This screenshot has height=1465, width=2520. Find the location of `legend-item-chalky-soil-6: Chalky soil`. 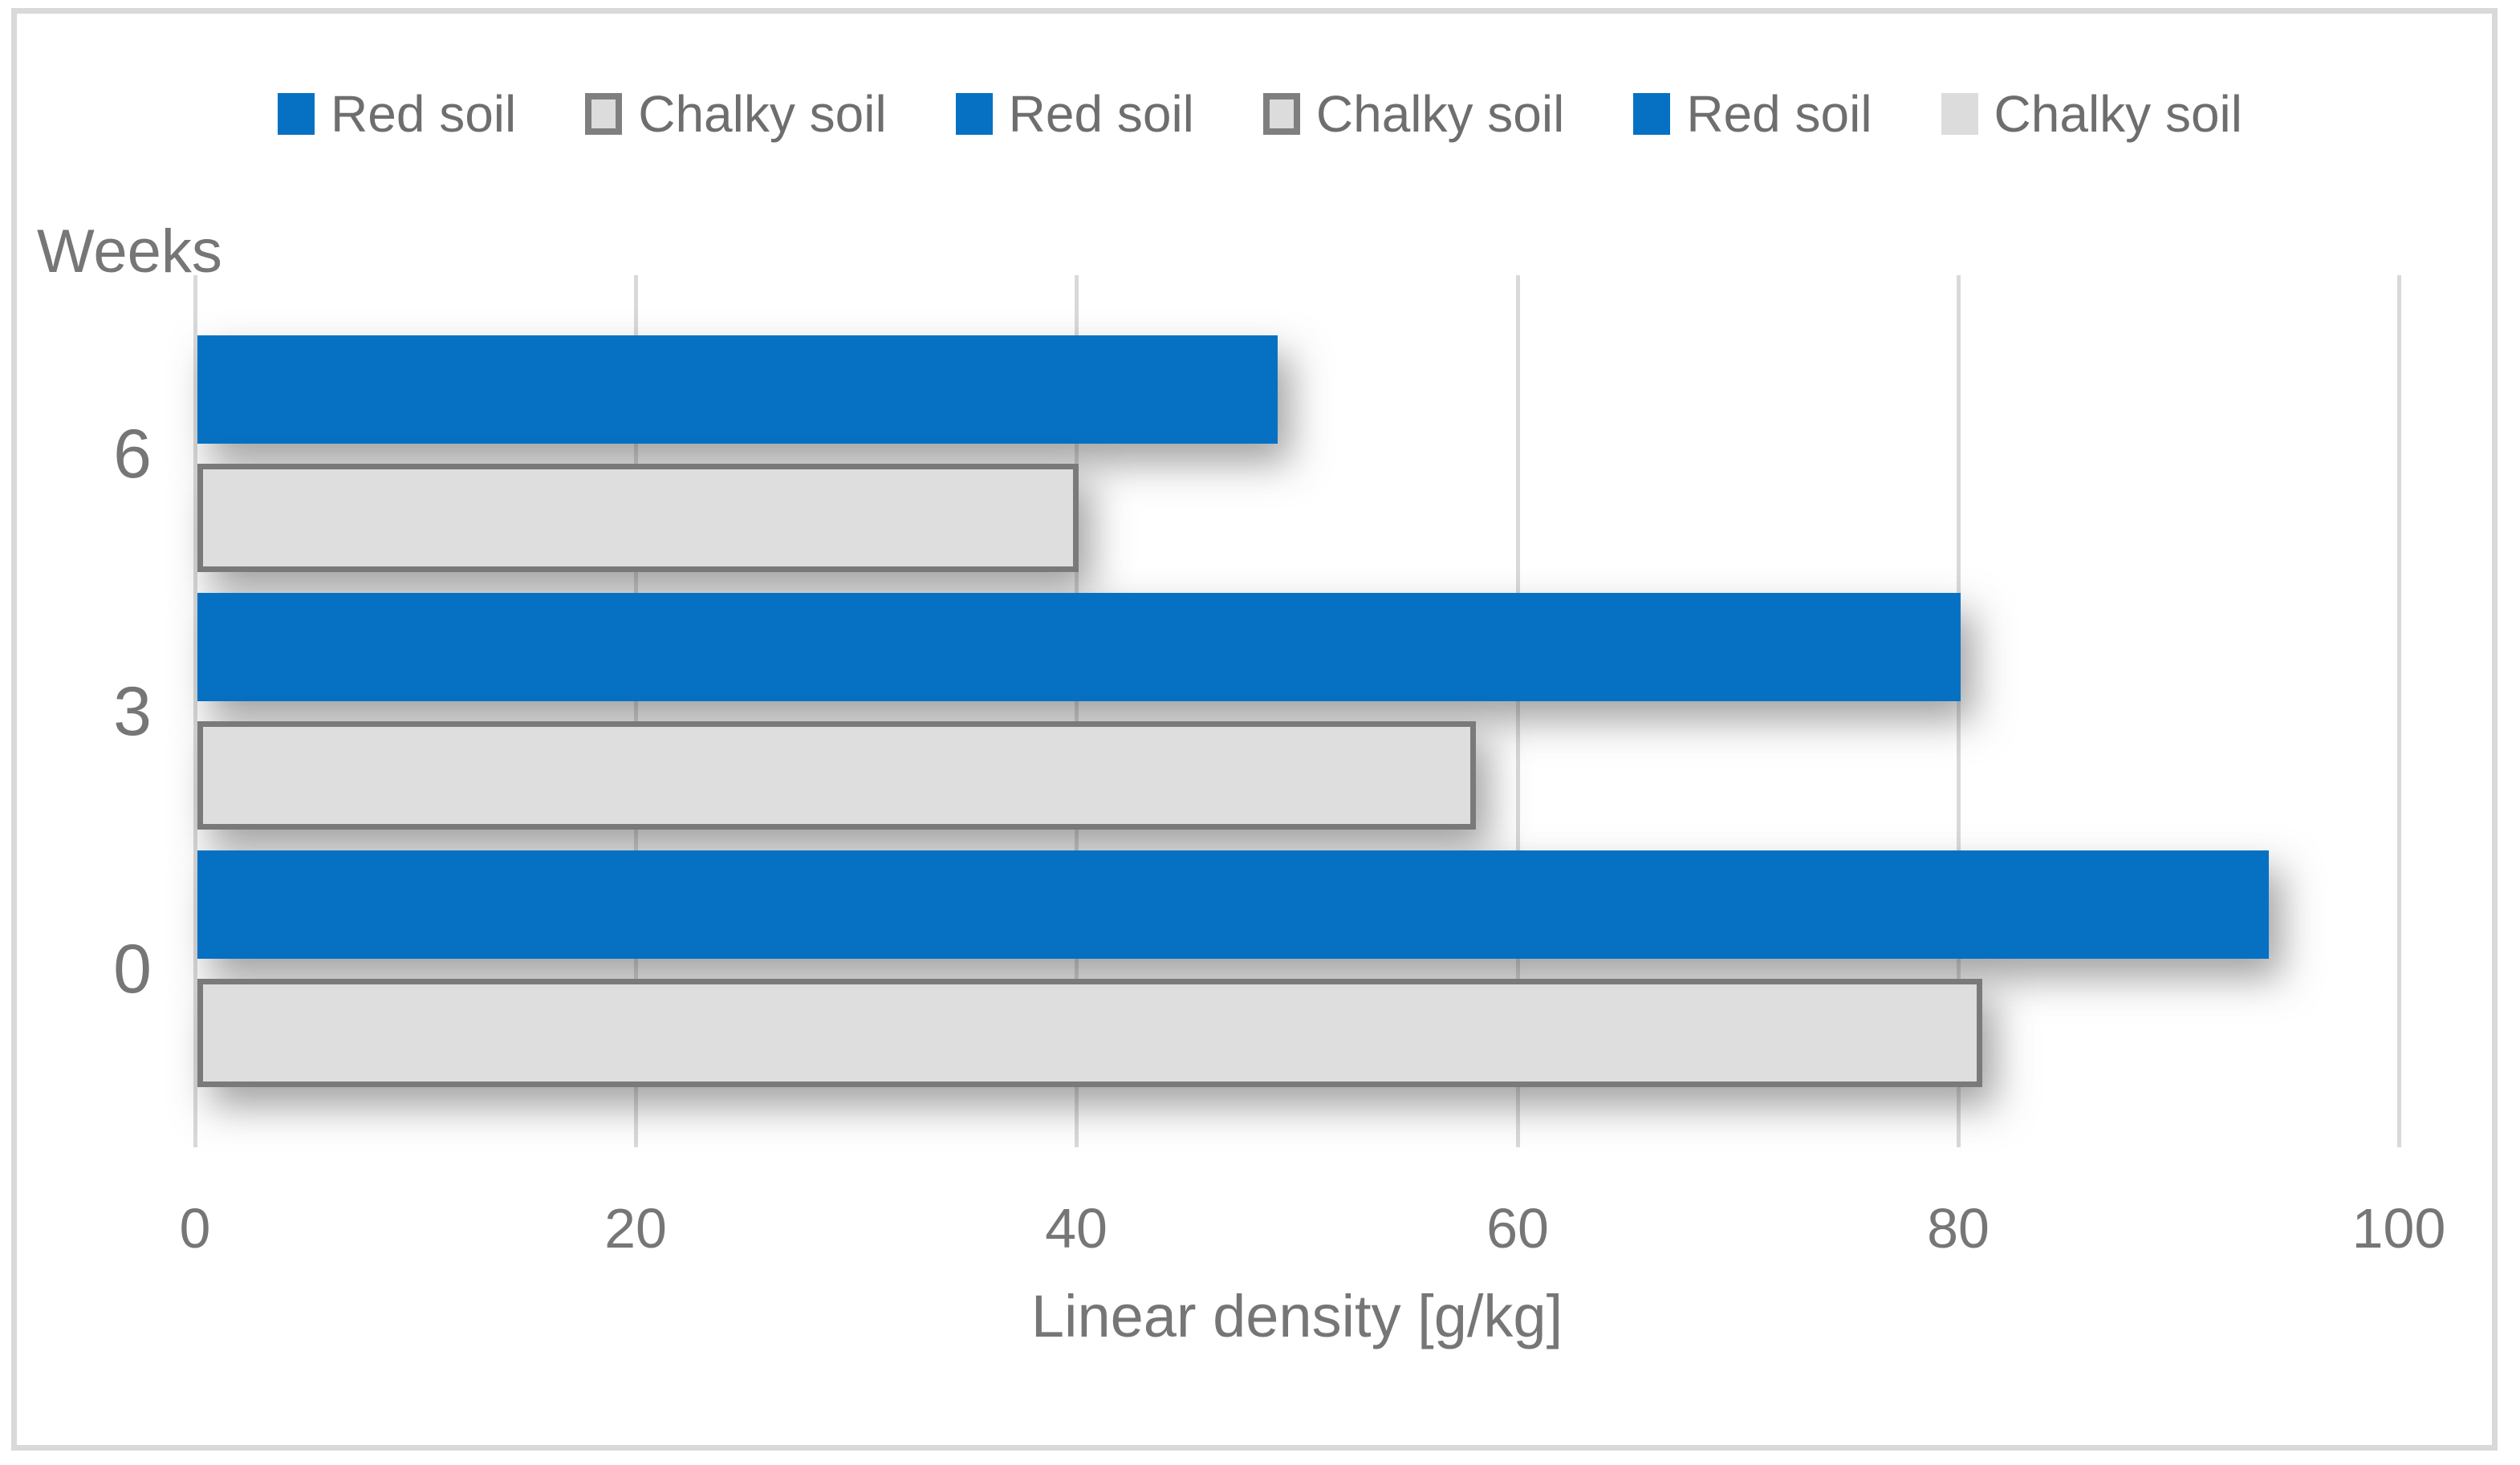

legend-item-chalky-soil-6: Chalky soil is located at coordinates (2091, 114).